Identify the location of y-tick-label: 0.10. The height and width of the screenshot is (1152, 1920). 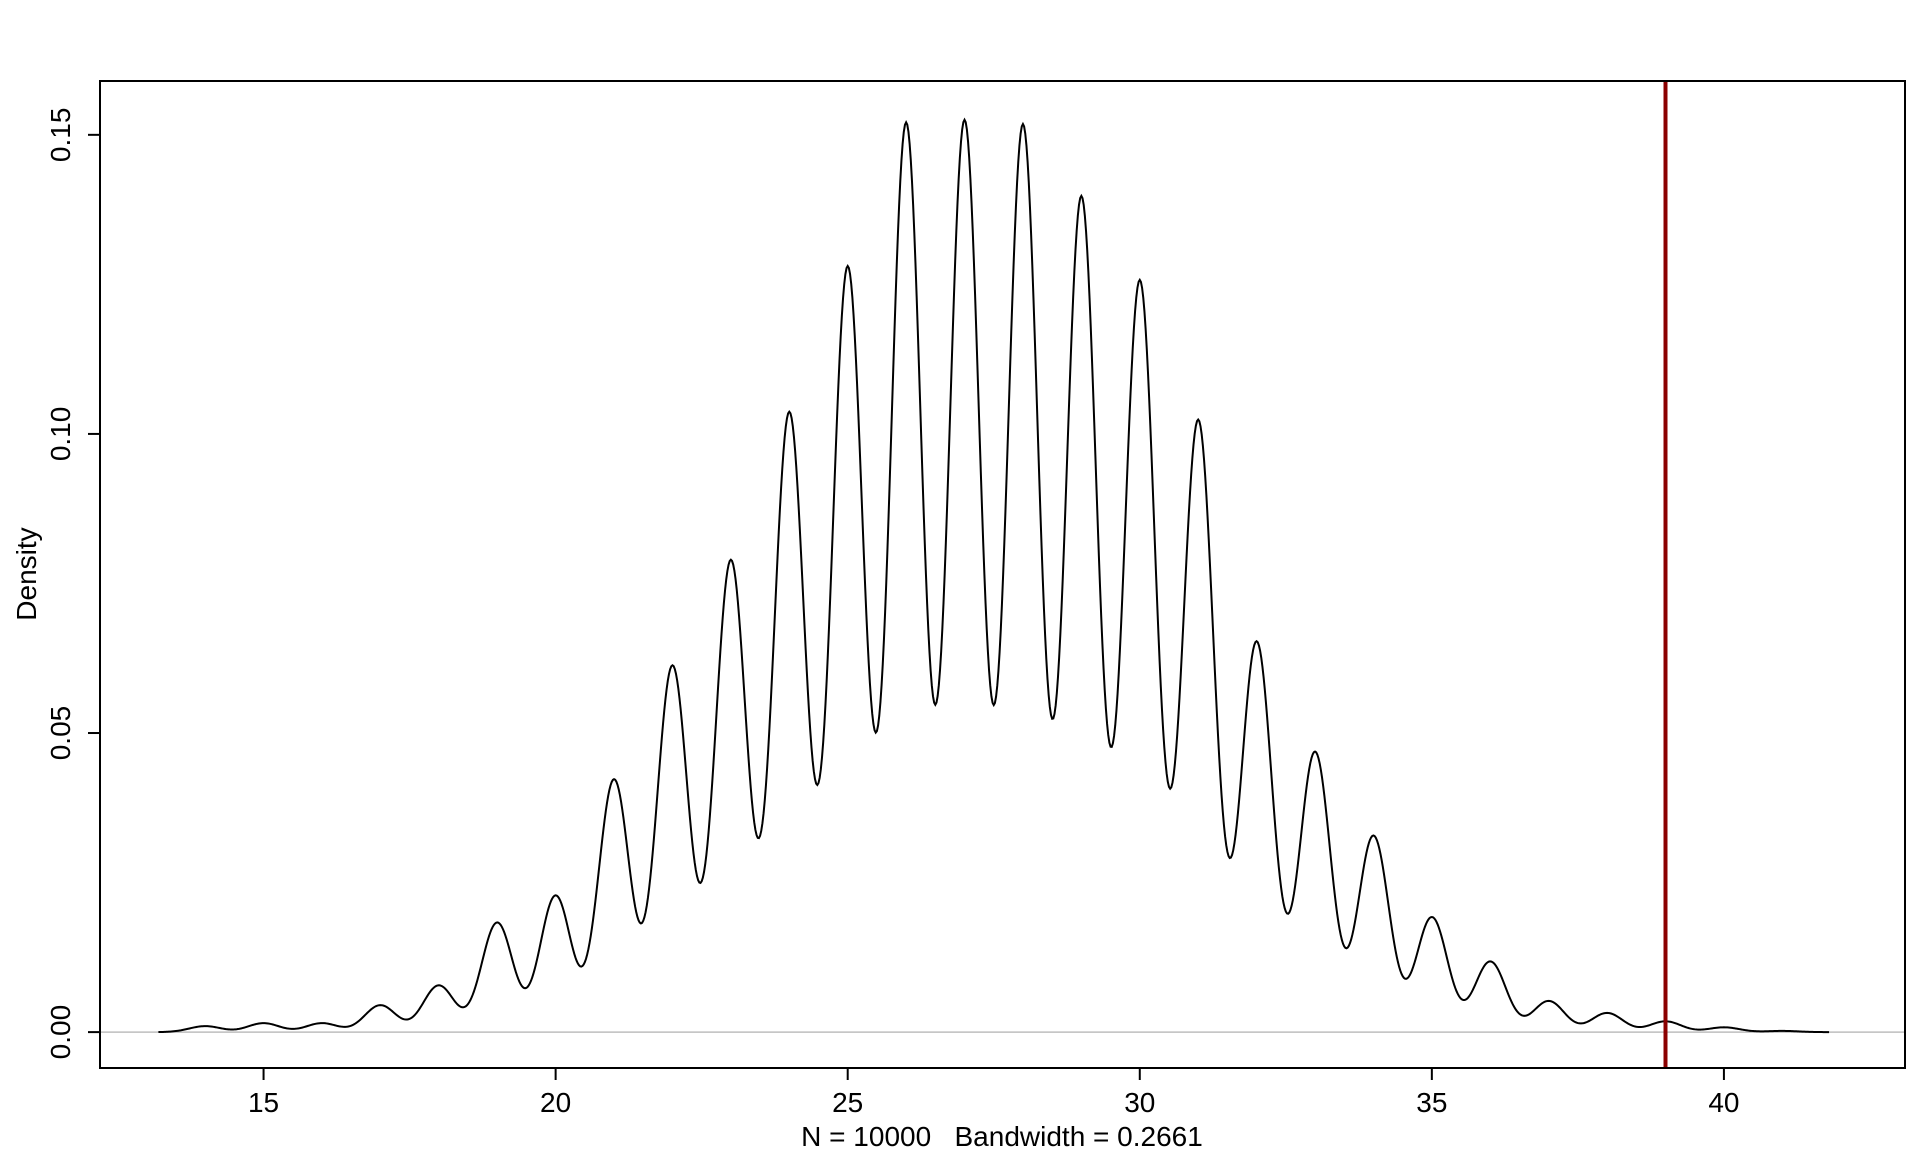
(60, 434).